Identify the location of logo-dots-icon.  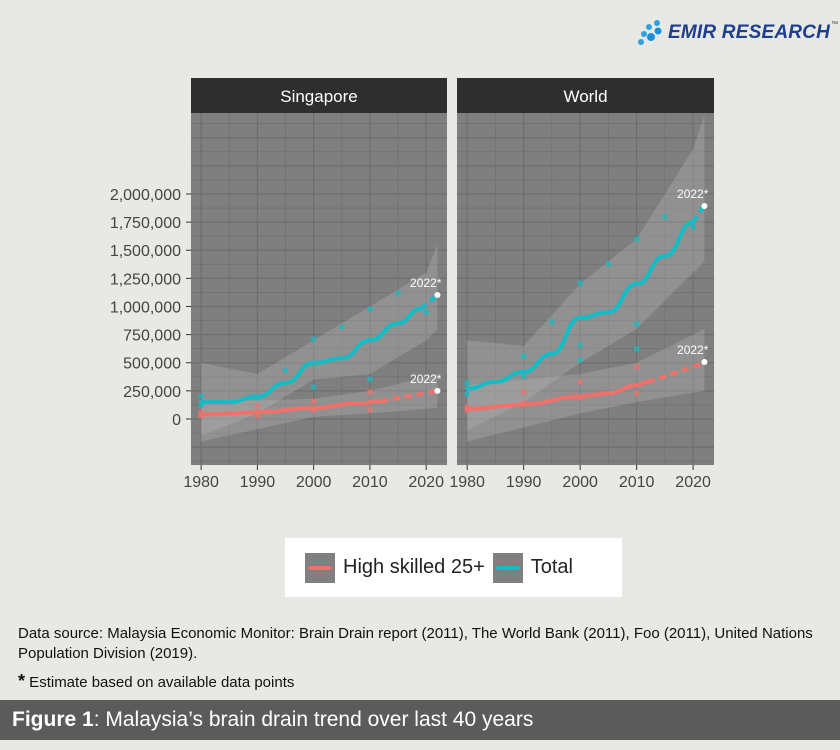
(650, 32).